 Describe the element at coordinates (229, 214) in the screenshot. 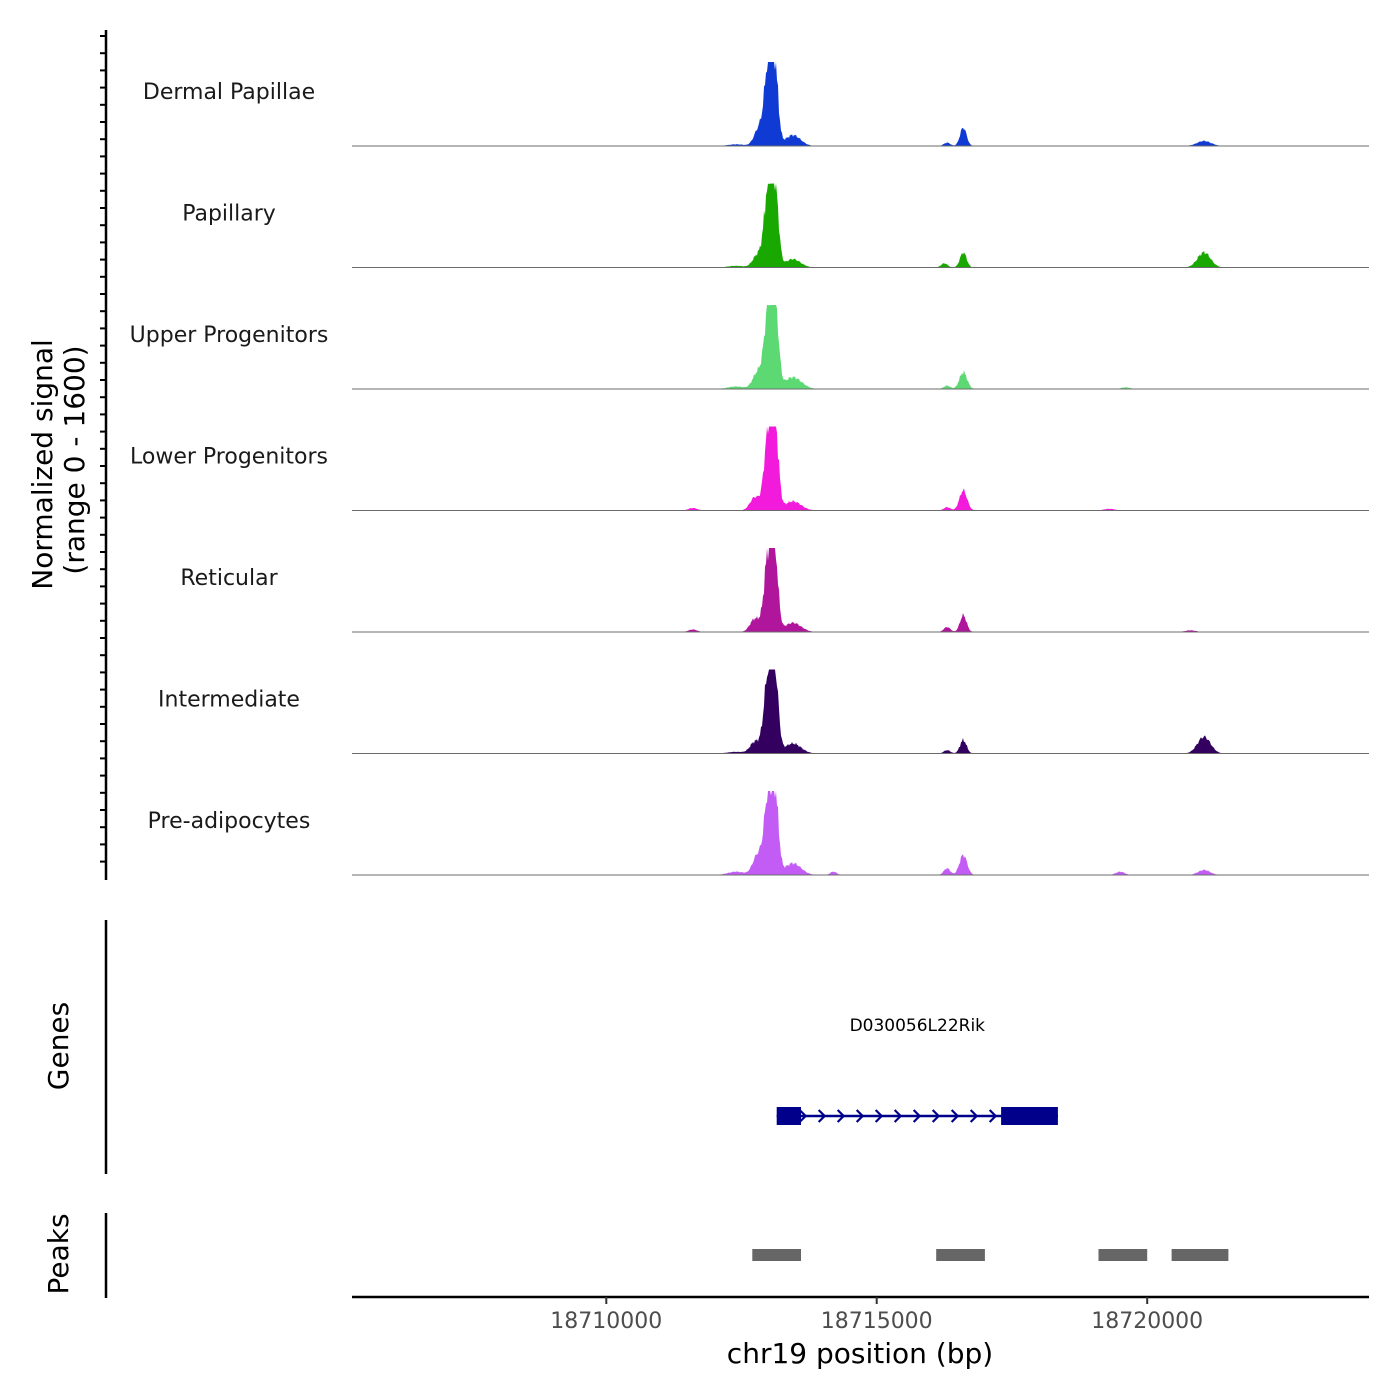

I see `track-label: Papillary` at that location.